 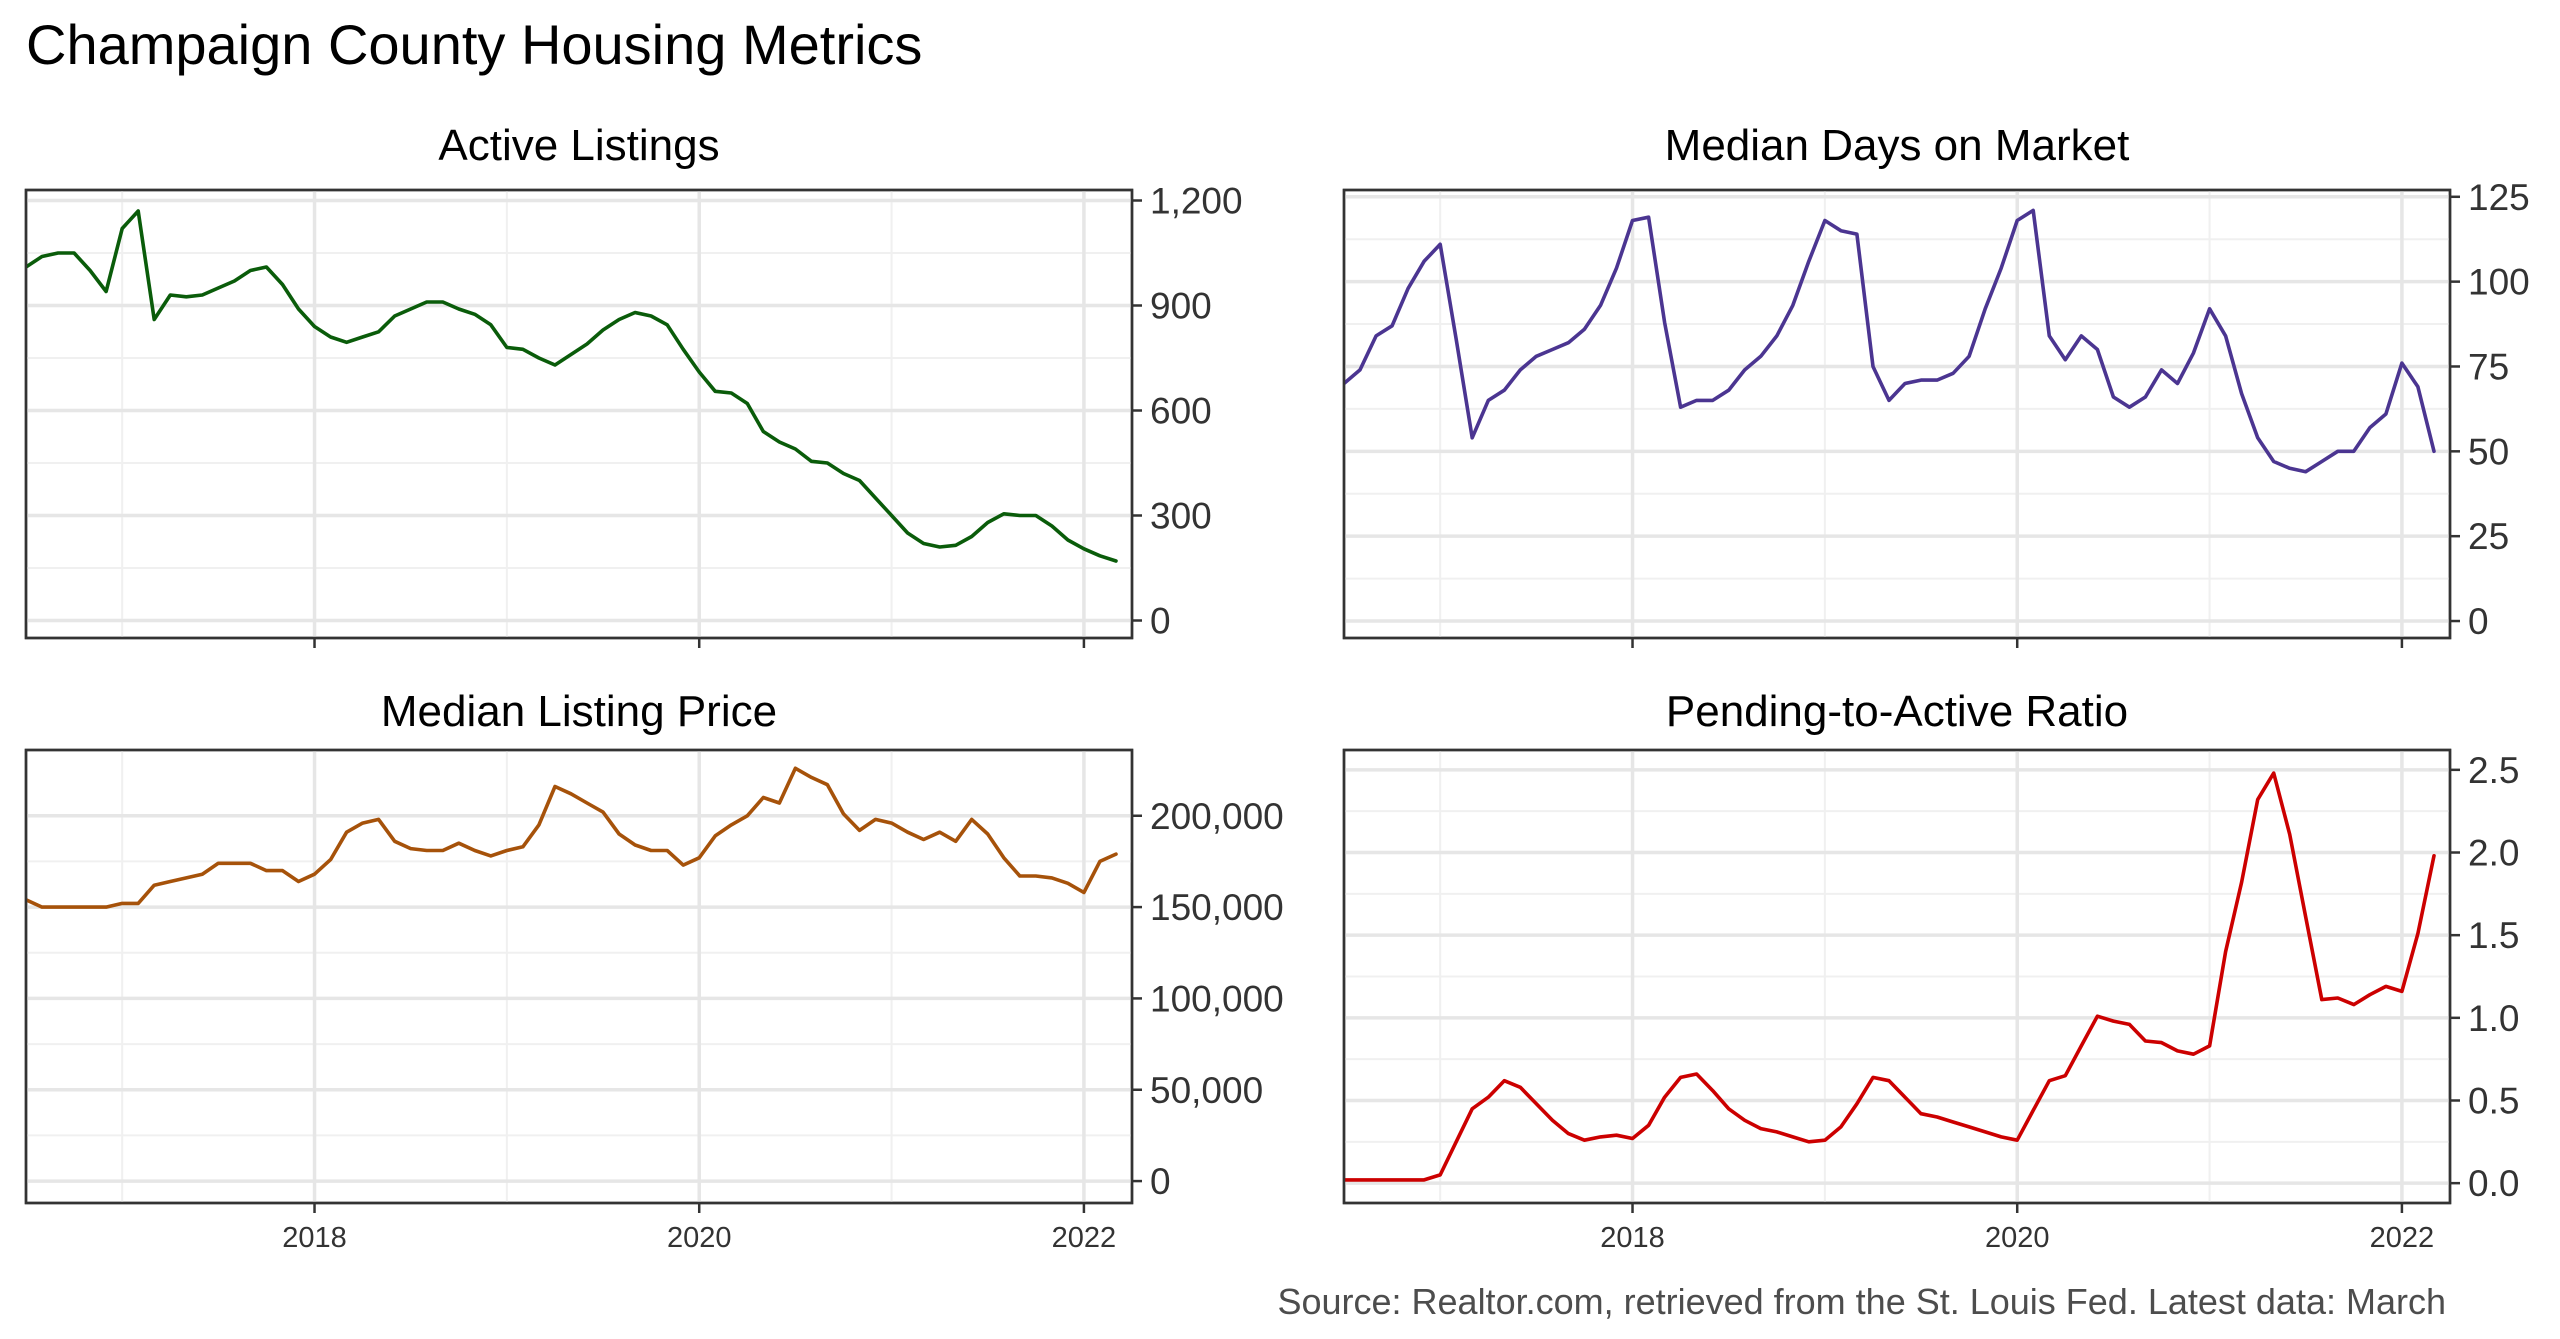 What do you see at coordinates (2488, 536) in the screenshot?
I see `y-tick-label: 25` at bounding box center [2488, 536].